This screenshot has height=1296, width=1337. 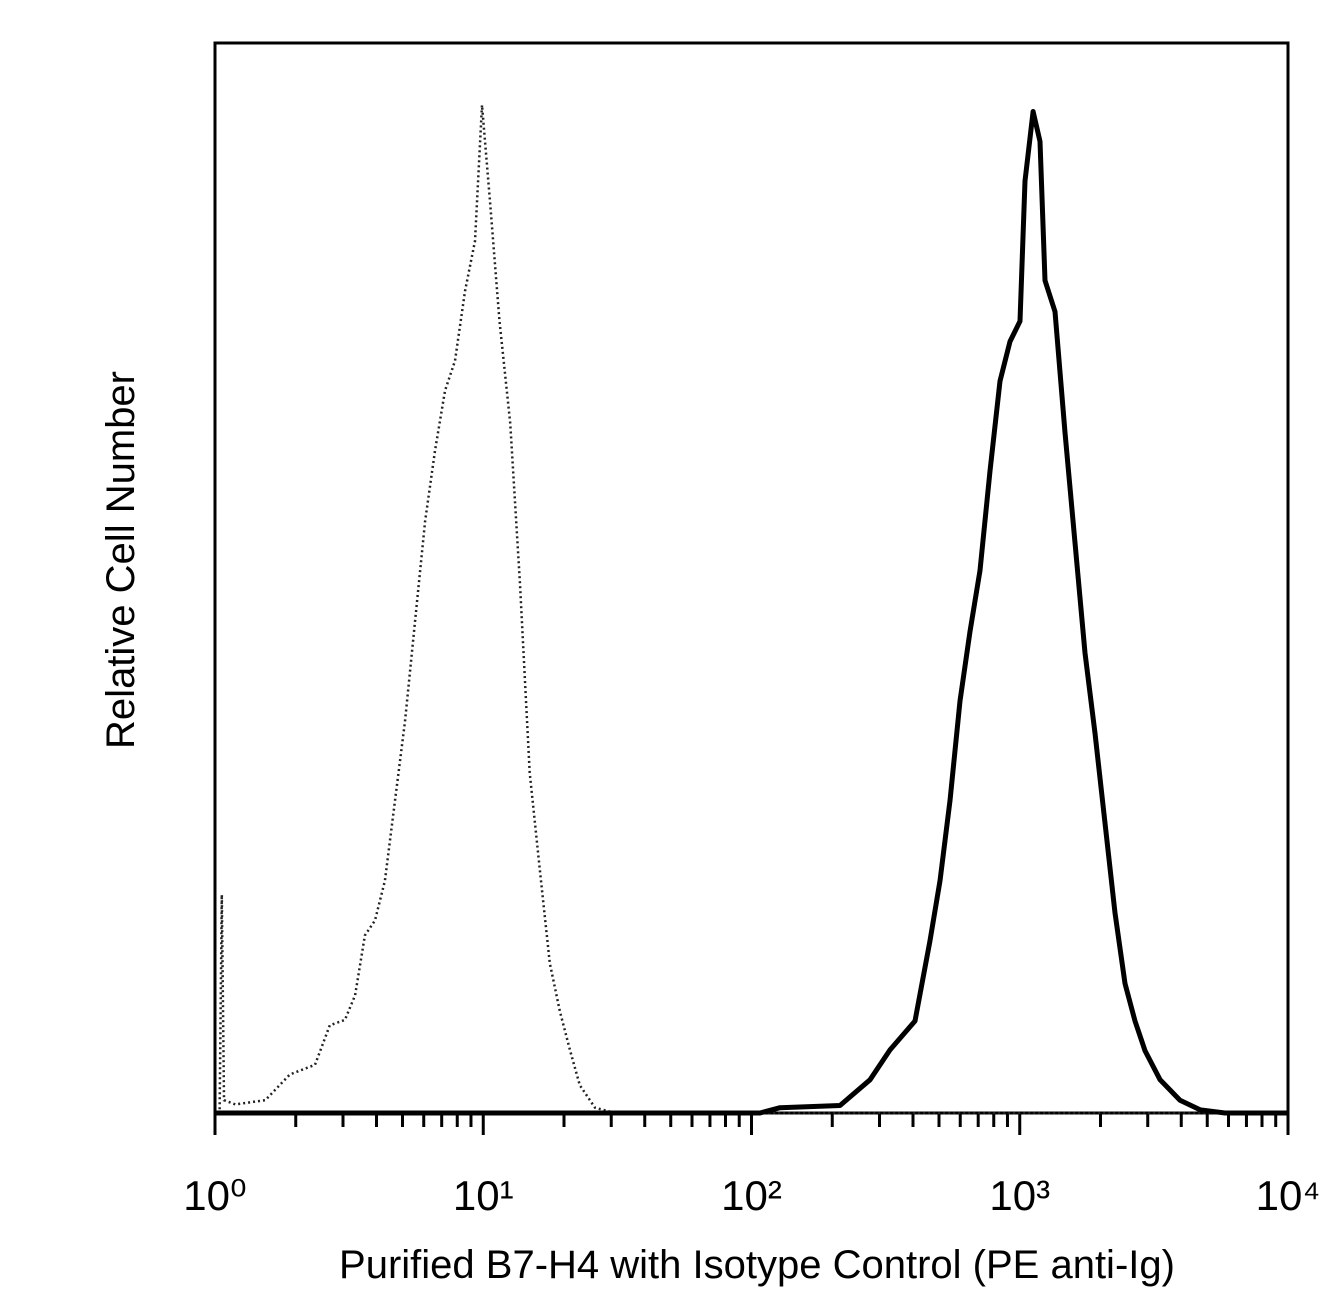 I want to click on x-tick-label: 10³, so click(x=1019, y=1195).